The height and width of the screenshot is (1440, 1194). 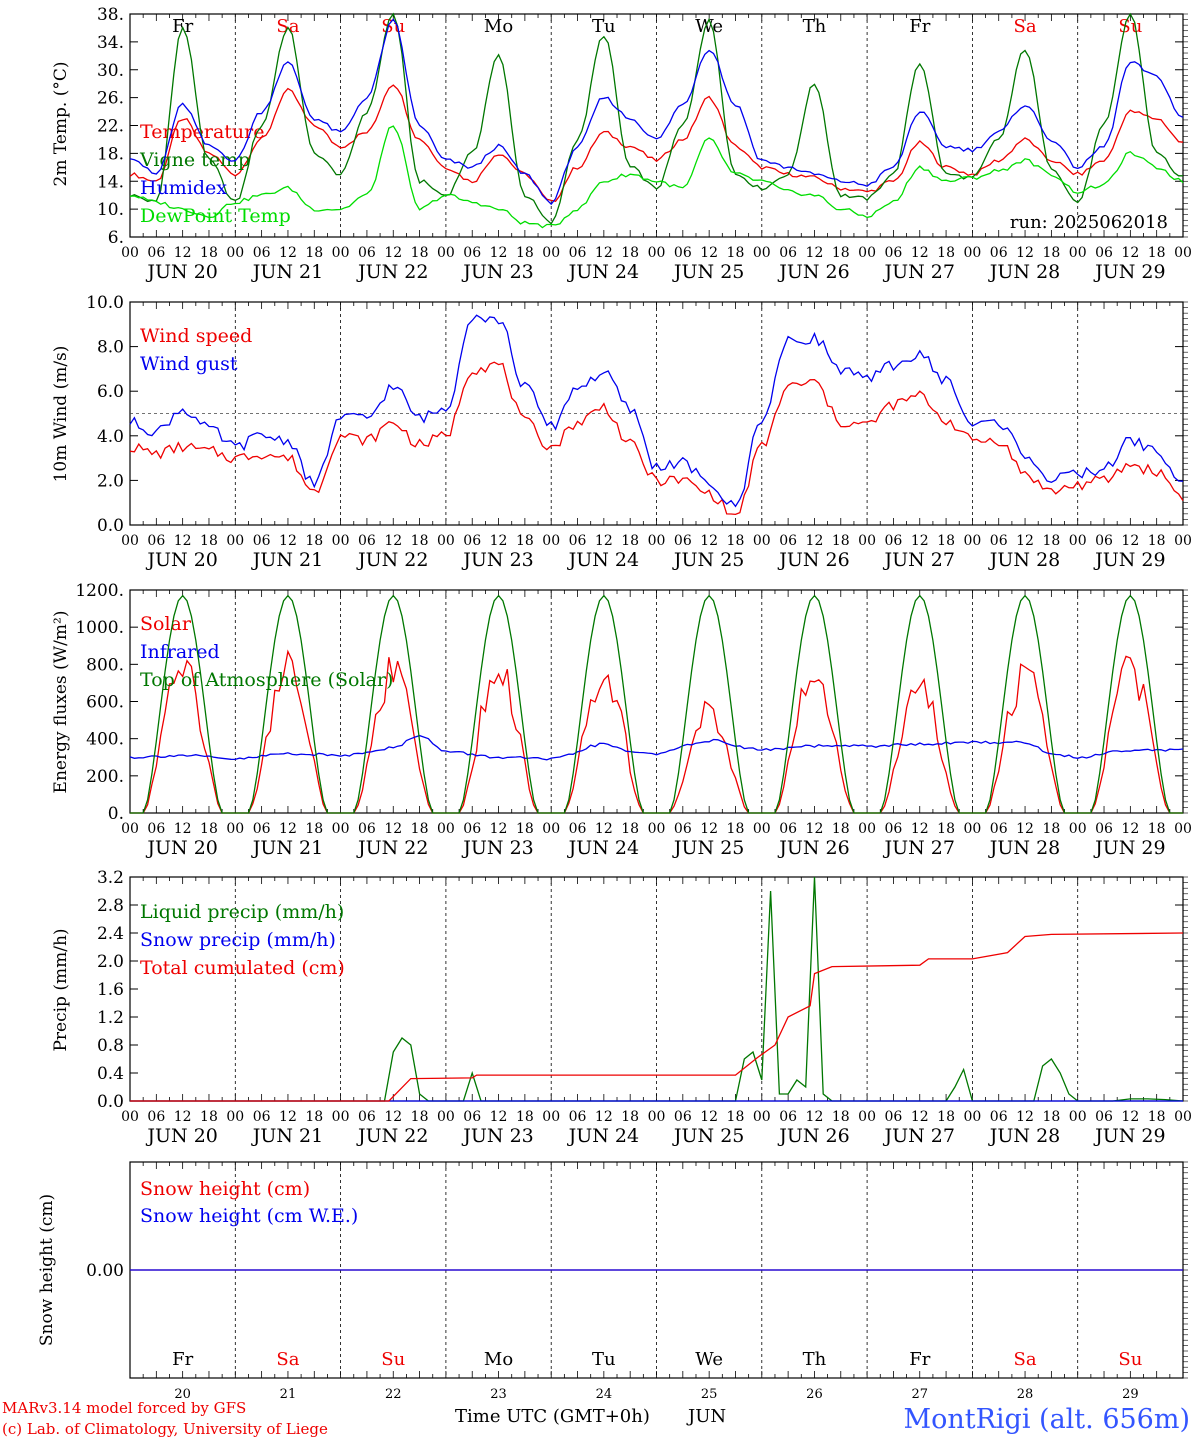 I want to click on y-tick-label: 14., so click(x=110, y=182).